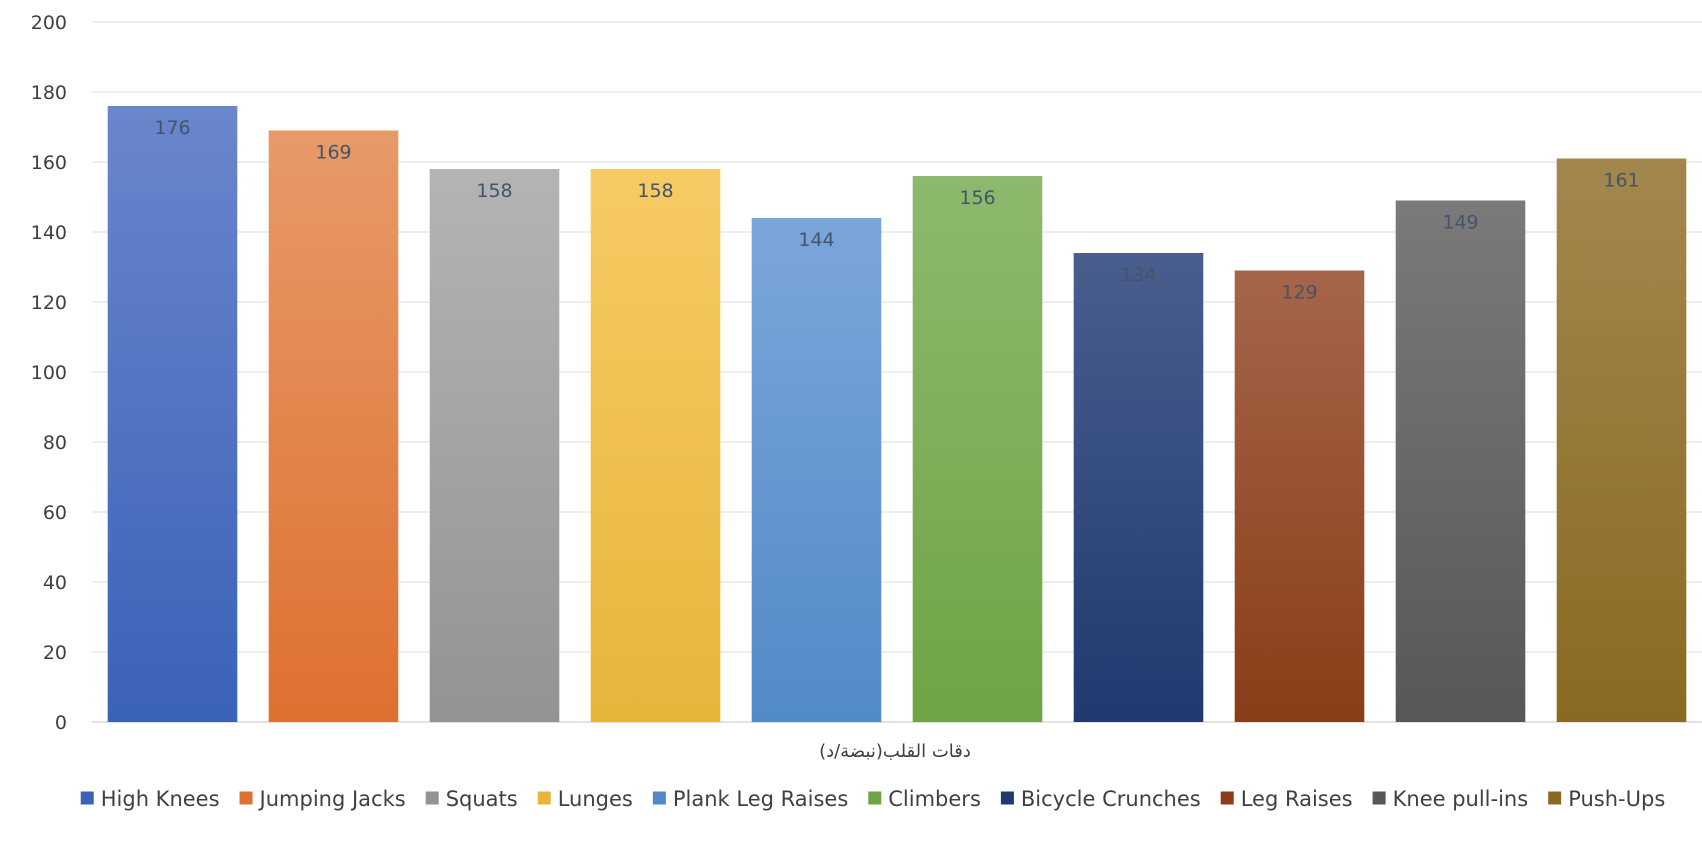  What do you see at coordinates (1138, 275) in the screenshot?
I see `data-label: 134` at bounding box center [1138, 275].